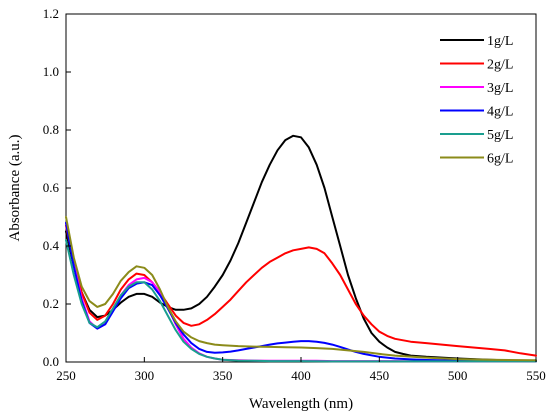 This screenshot has width=550, height=418. What do you see at coordinates (145, 375) in the screenshot?
I see `x-tick-label: 300` at bounding box center [145, 375].